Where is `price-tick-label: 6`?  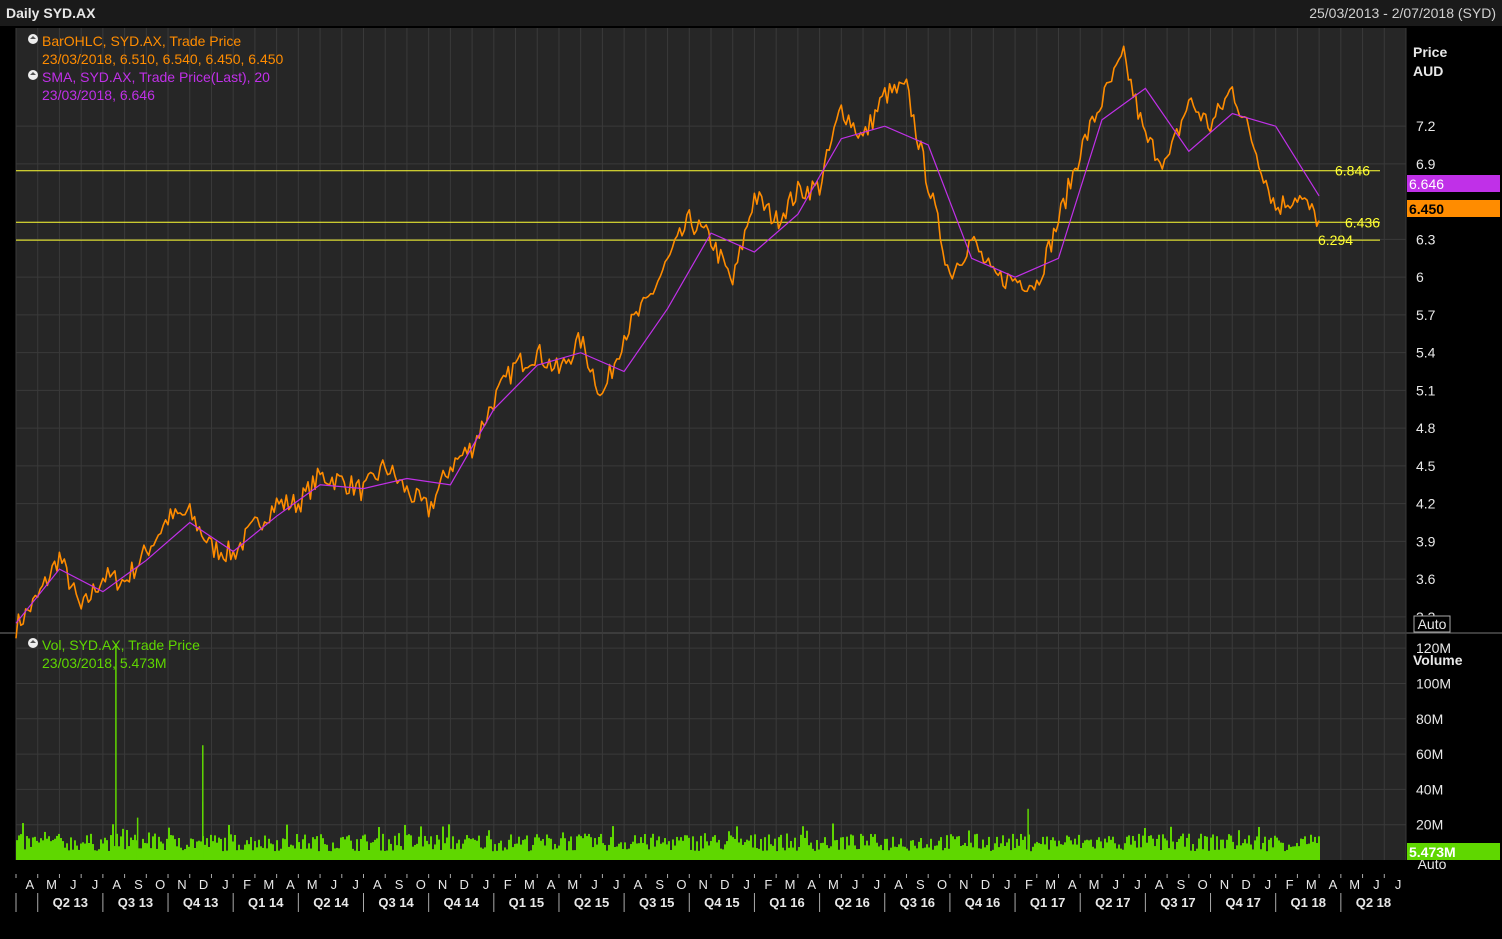
price-tick-label: 6 is located at coordinates (1420, 277).